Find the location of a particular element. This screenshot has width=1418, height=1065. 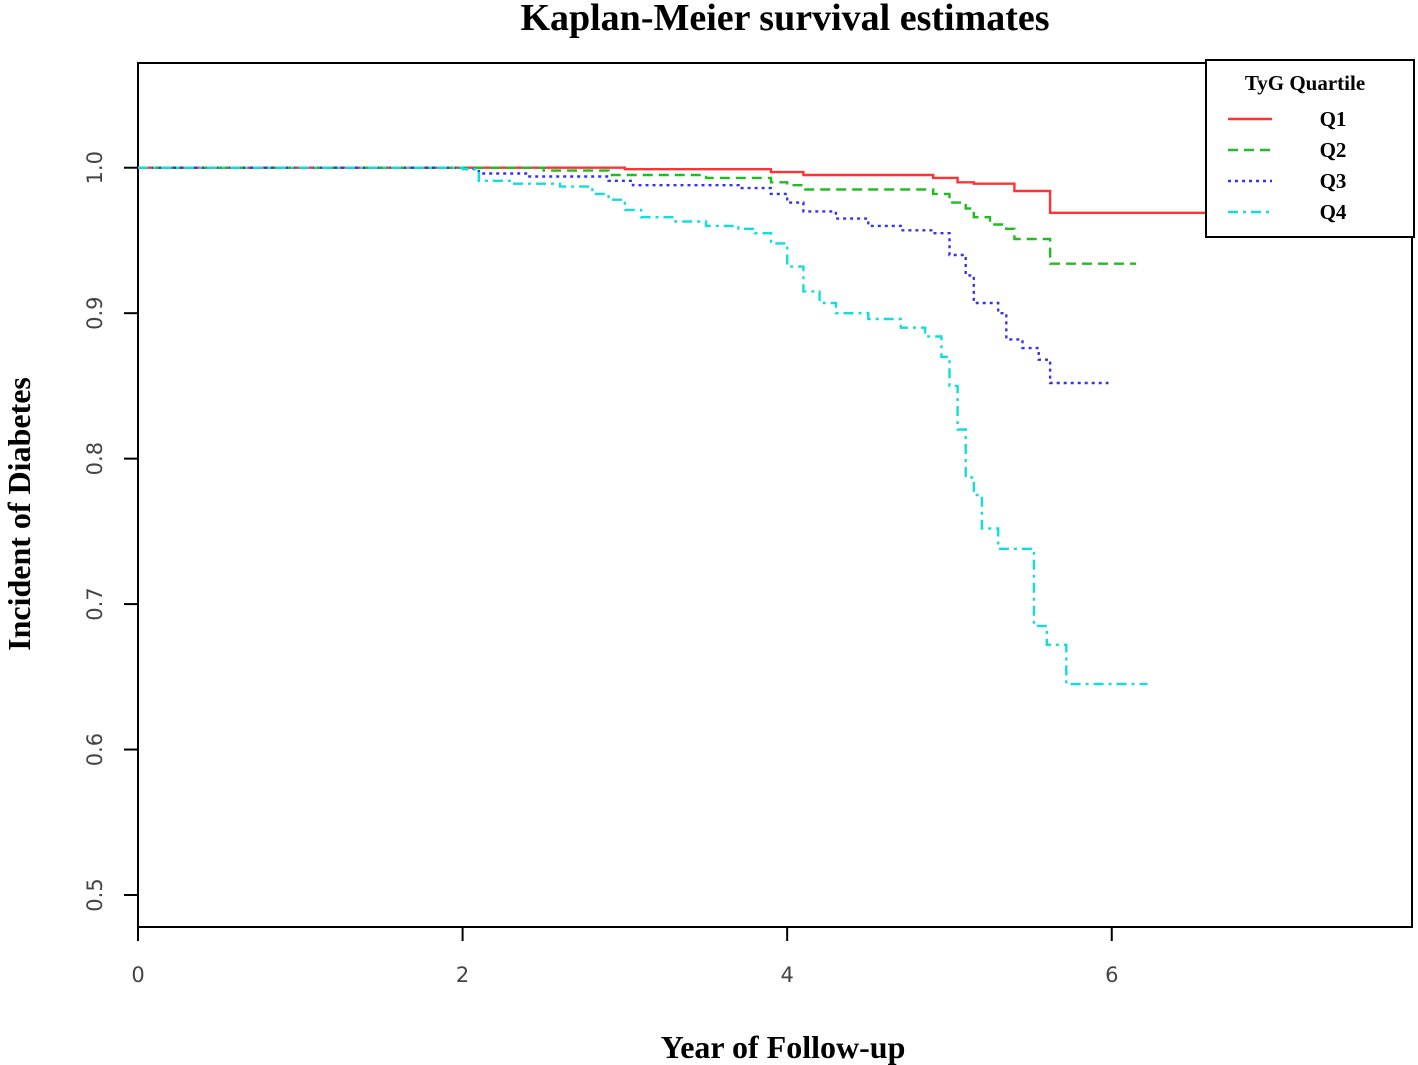

series-line-q3 is located at coordinates (623, 275).